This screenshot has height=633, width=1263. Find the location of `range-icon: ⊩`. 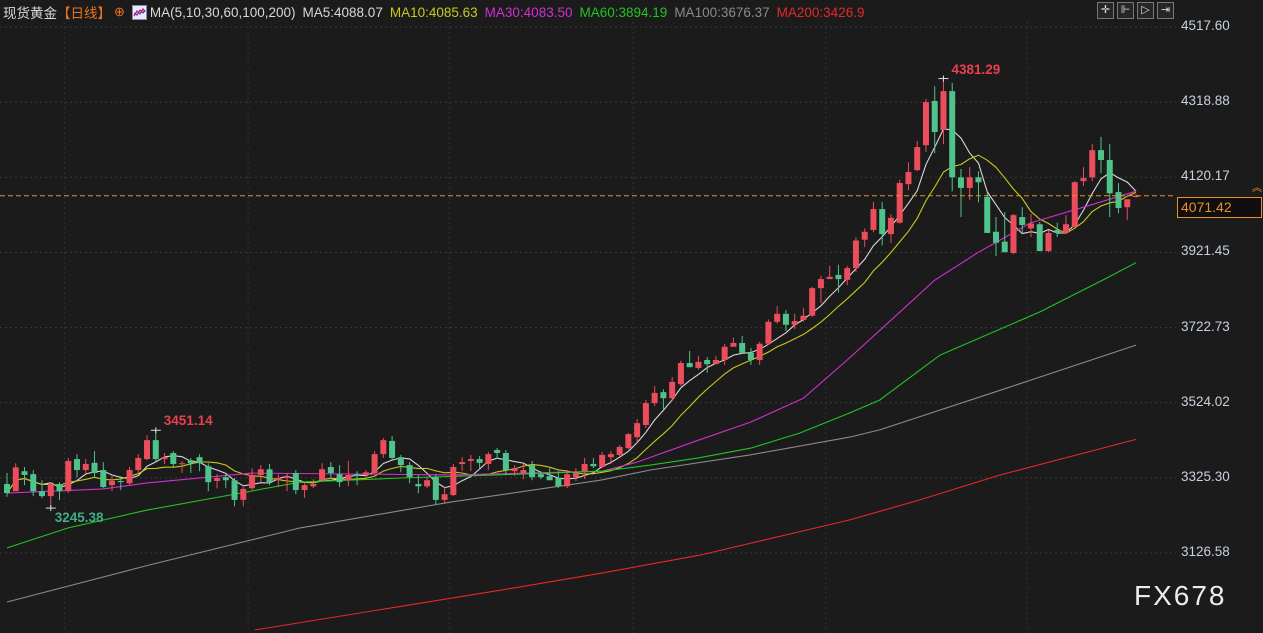

range-icon: ⊩ is located at coordinates (1125, 10).